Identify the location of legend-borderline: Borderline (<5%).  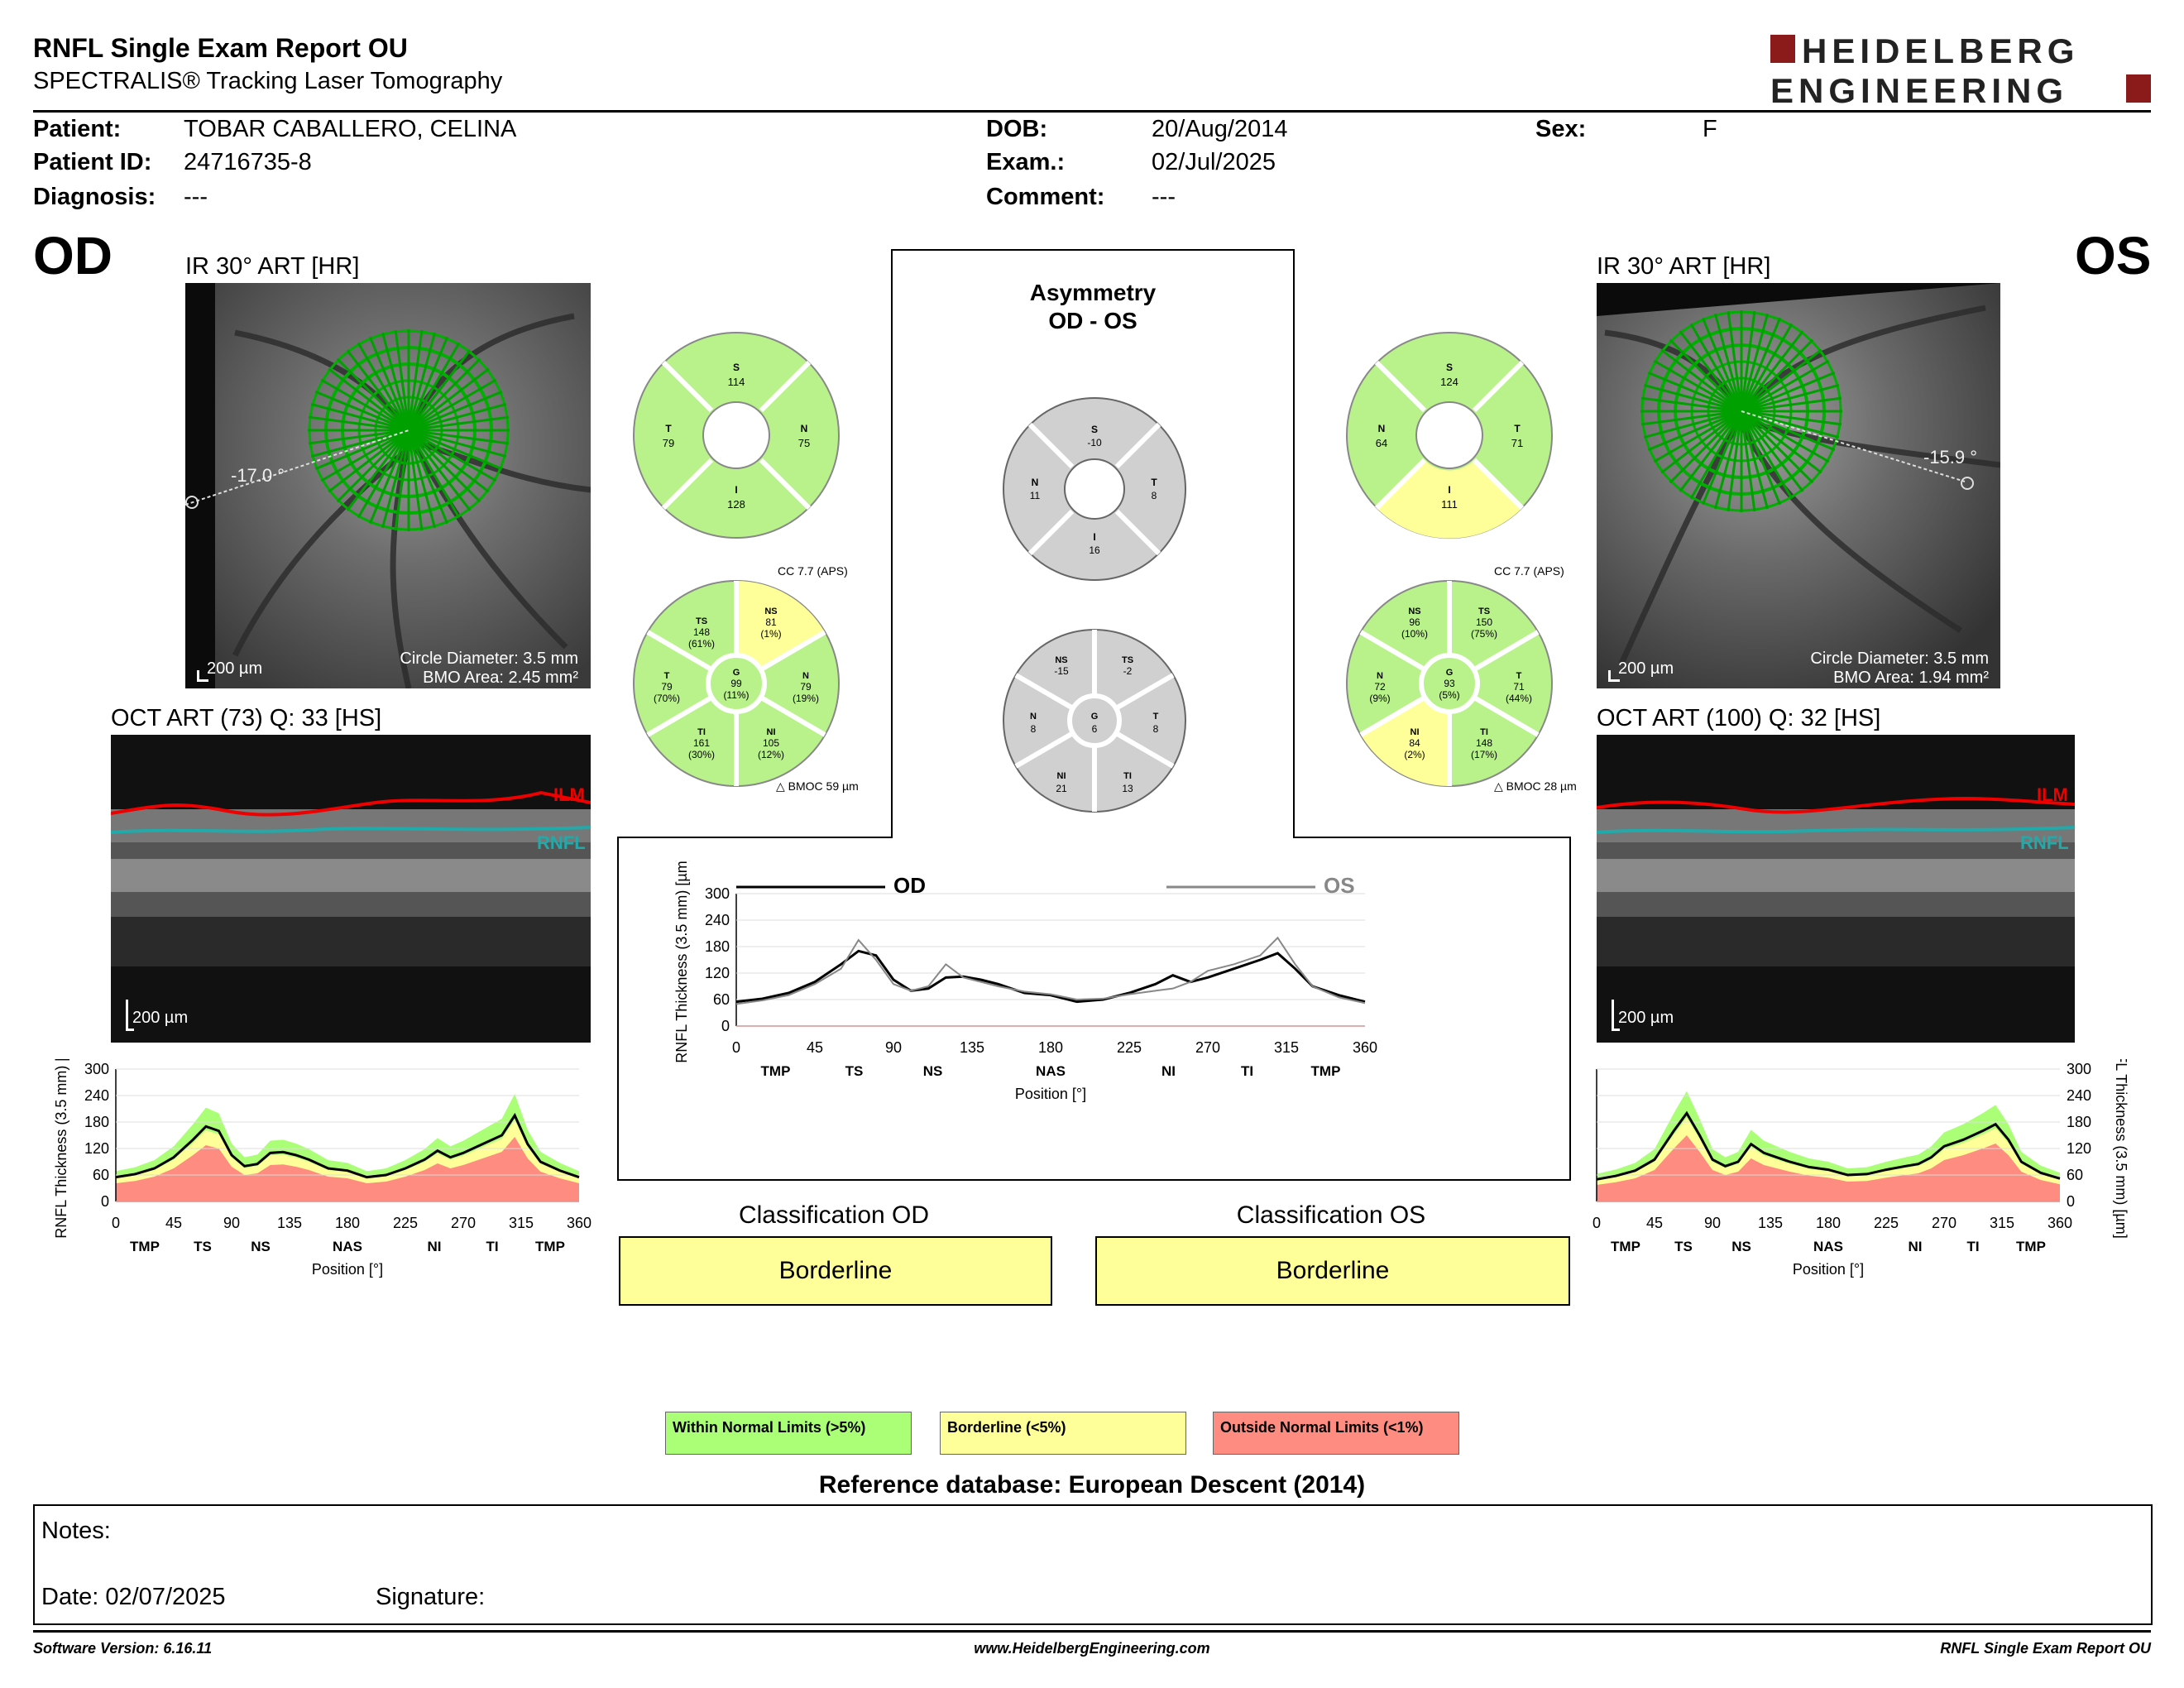
(1063, 1433).